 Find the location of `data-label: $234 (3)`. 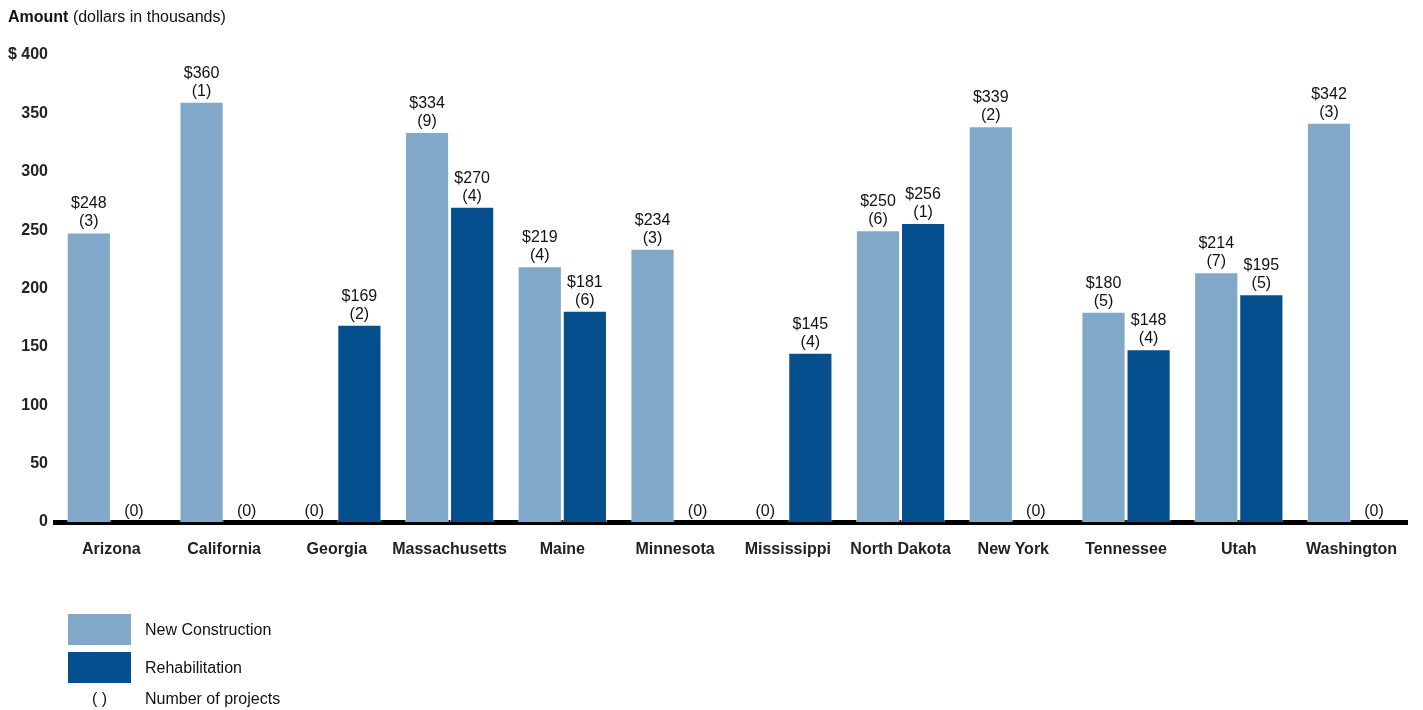

data-label: $234 (3) is located at coordinates (652, 228).